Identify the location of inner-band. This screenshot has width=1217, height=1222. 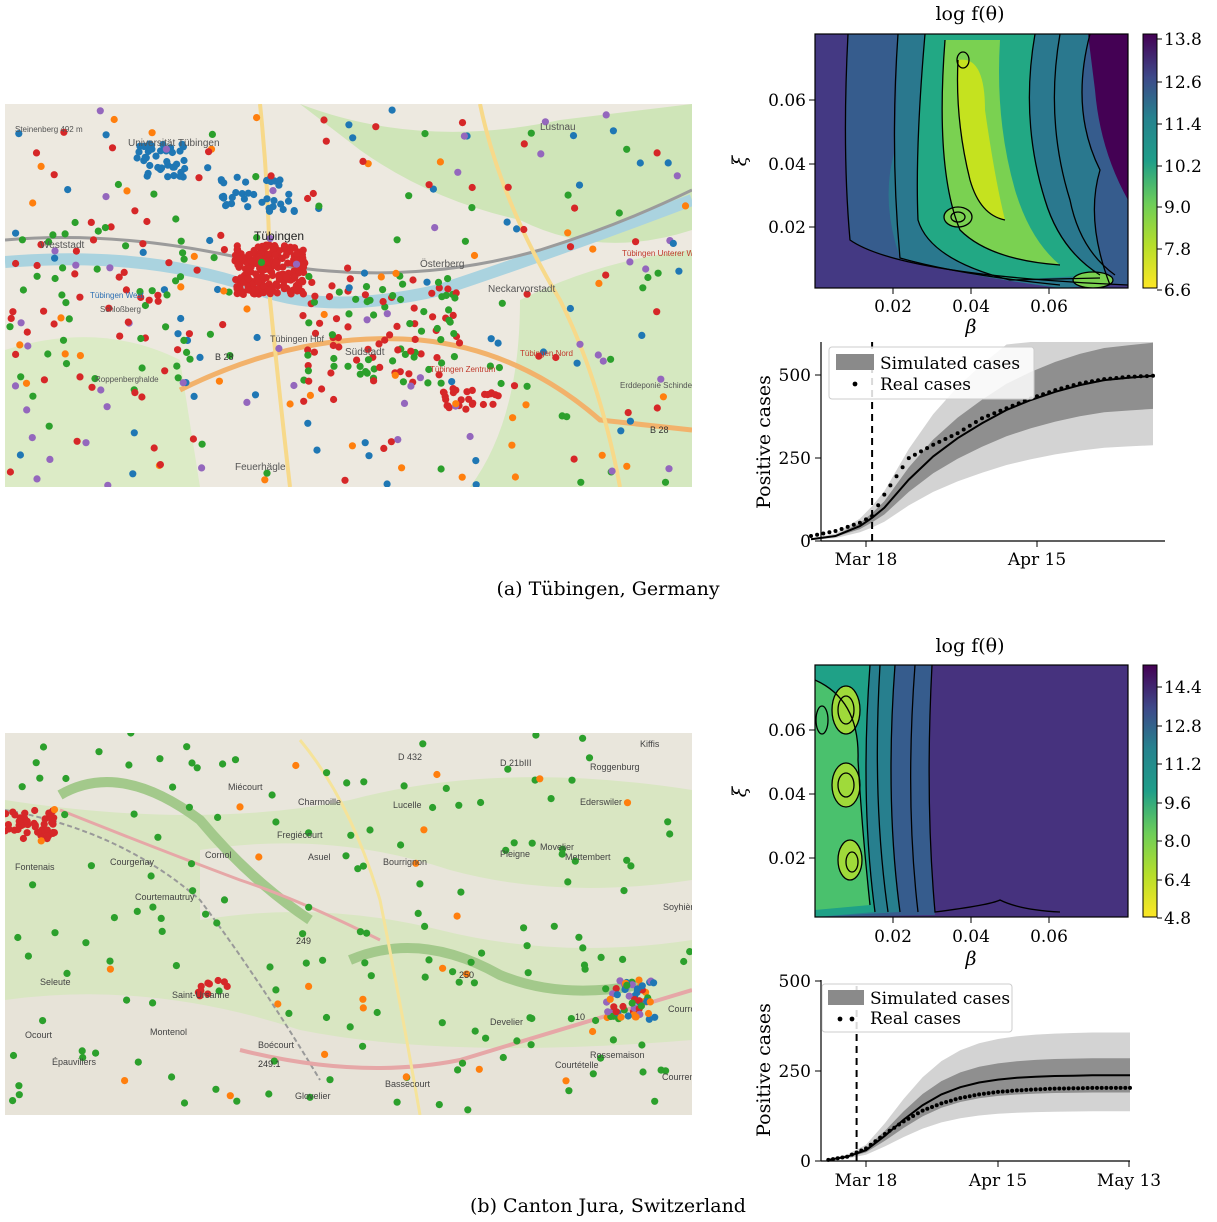
(982, 441).